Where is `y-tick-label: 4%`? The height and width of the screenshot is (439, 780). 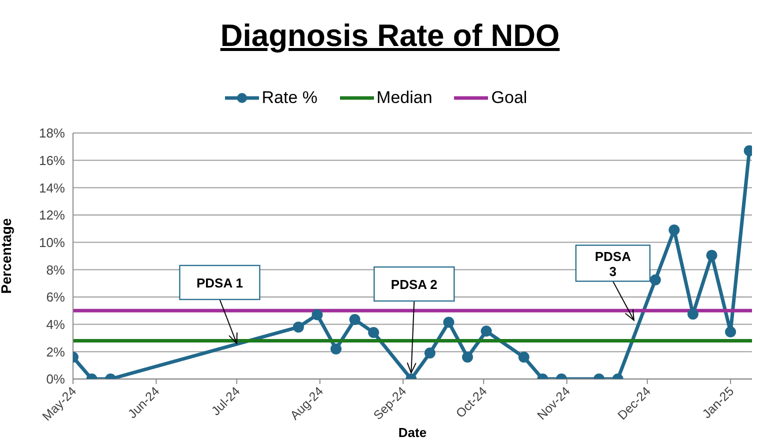
y-tick-label: 4% is located at coordinates (56, 324).